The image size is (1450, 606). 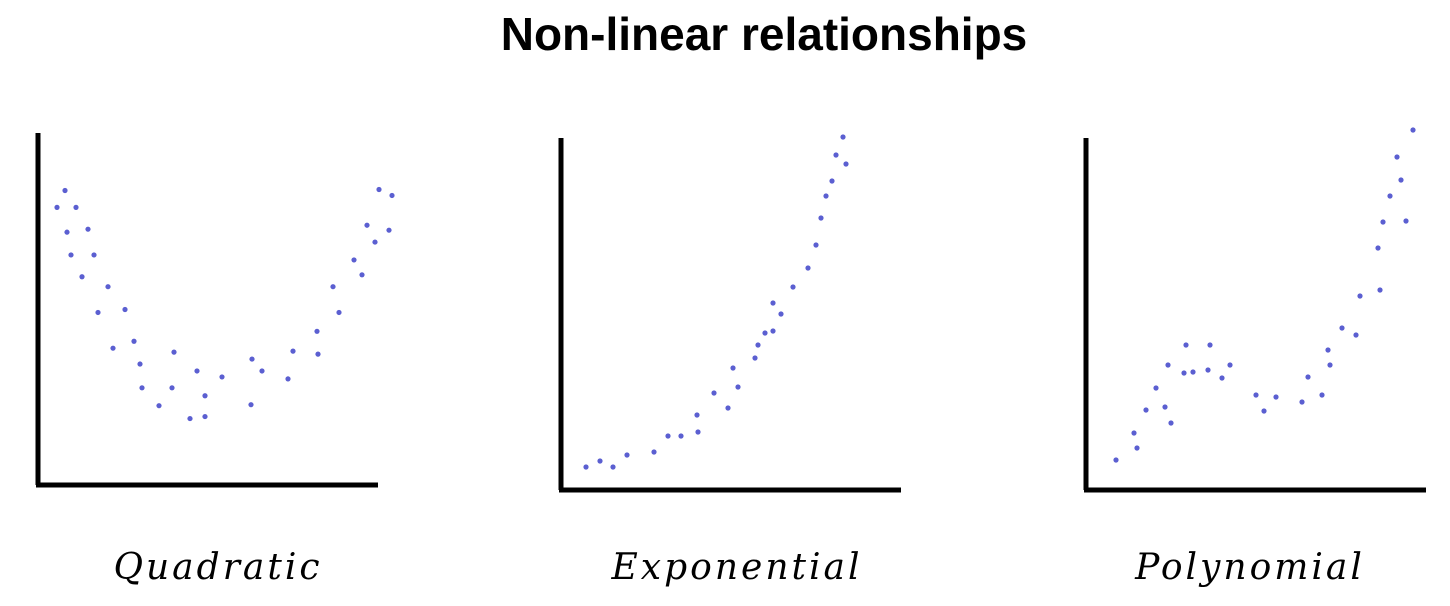 I want to click on figure-title: Non-linear relationships, so click(x=764, y=34).